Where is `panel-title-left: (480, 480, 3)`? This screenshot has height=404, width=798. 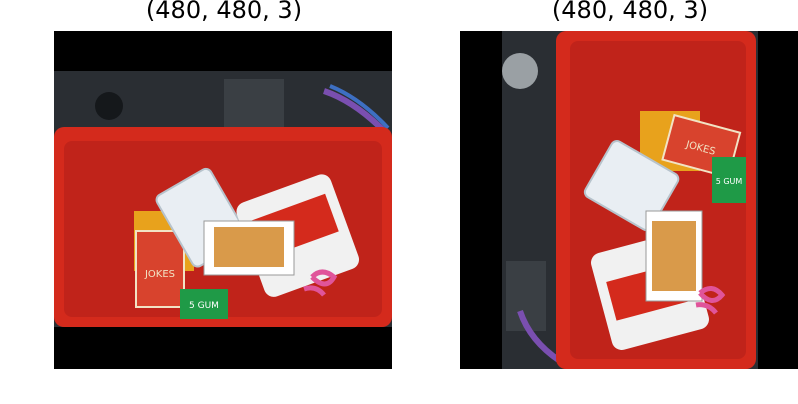 panel-title-left: (480, 480, 3) is located at coordinates (224, 12).